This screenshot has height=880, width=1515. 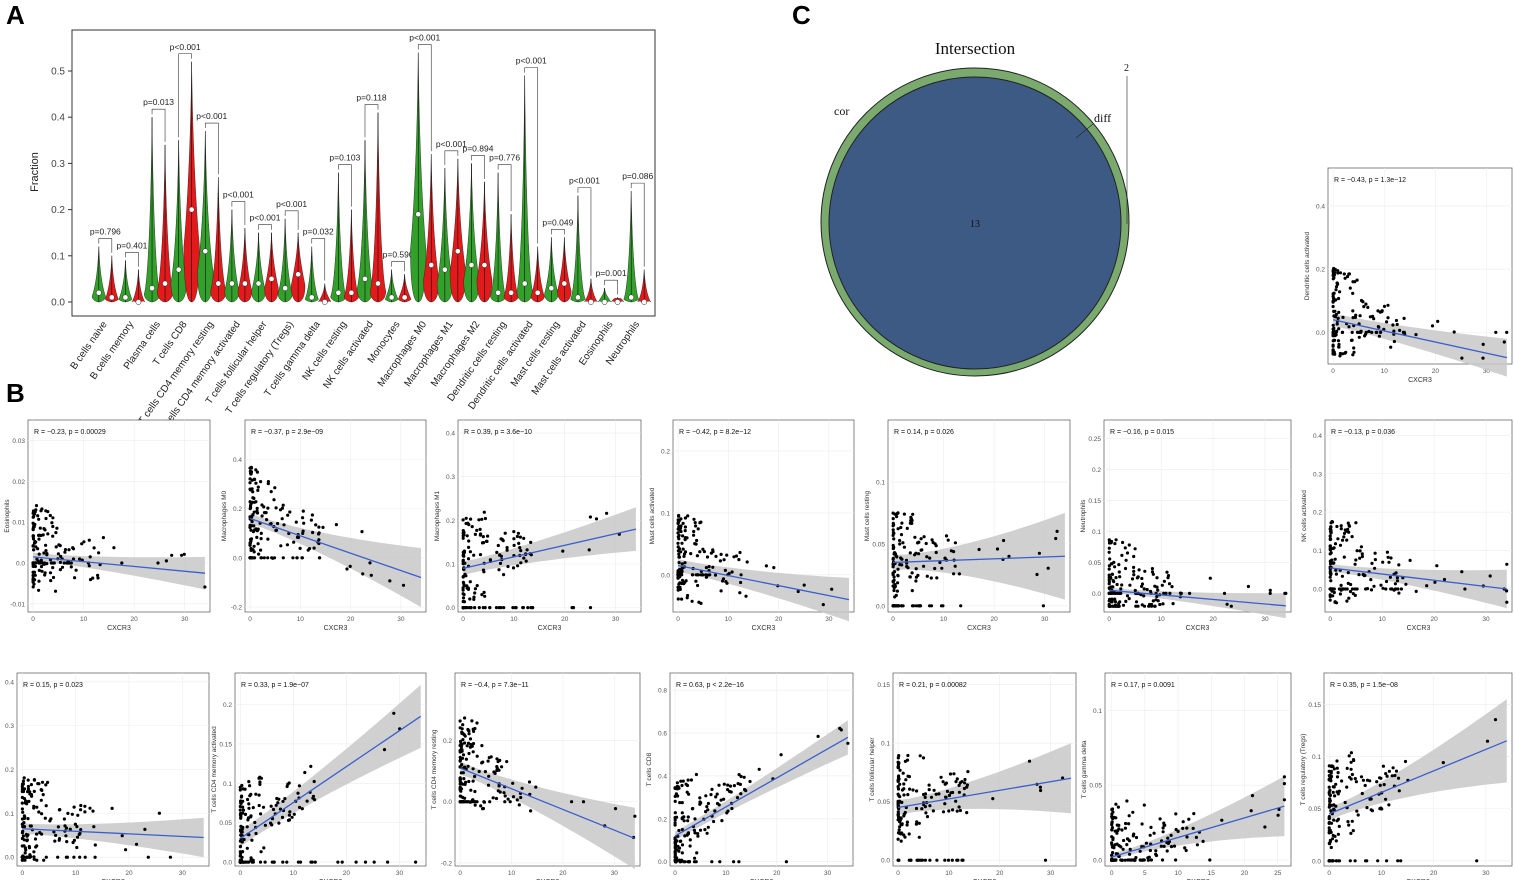 What do you see at coordinates (1418, 586) in the screenshot?
I see `confidence-band` at bounding box center [1418, 586].